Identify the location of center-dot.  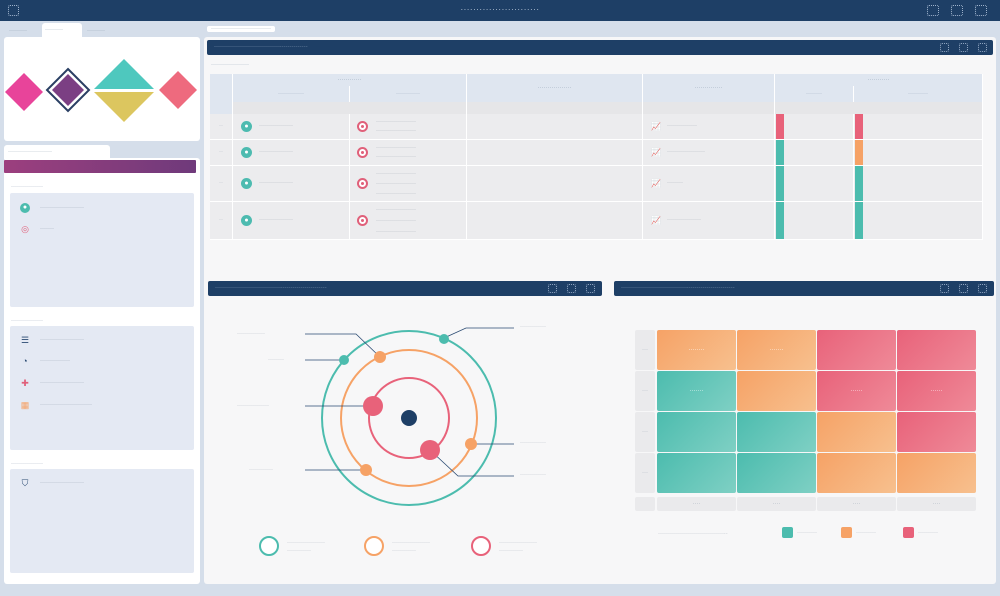
(409, 418).